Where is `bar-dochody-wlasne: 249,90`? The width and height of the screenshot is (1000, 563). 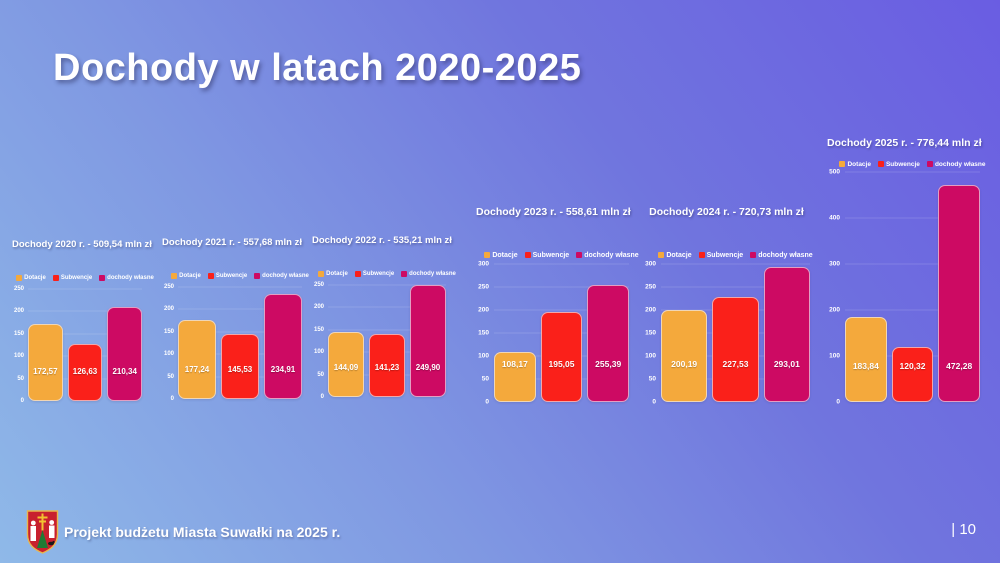 bar-dochody-wlasne: 249,90 is located at coordinates (428, 341).